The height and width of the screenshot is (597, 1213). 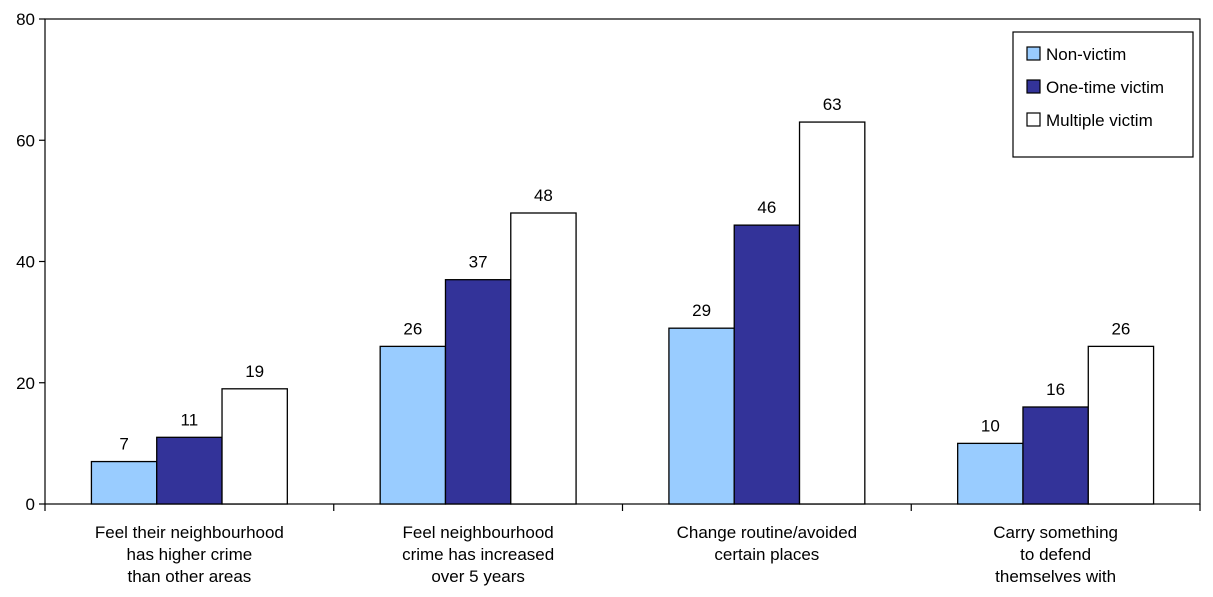 I want to click on data-label: 48, so click(x=543, y=195).